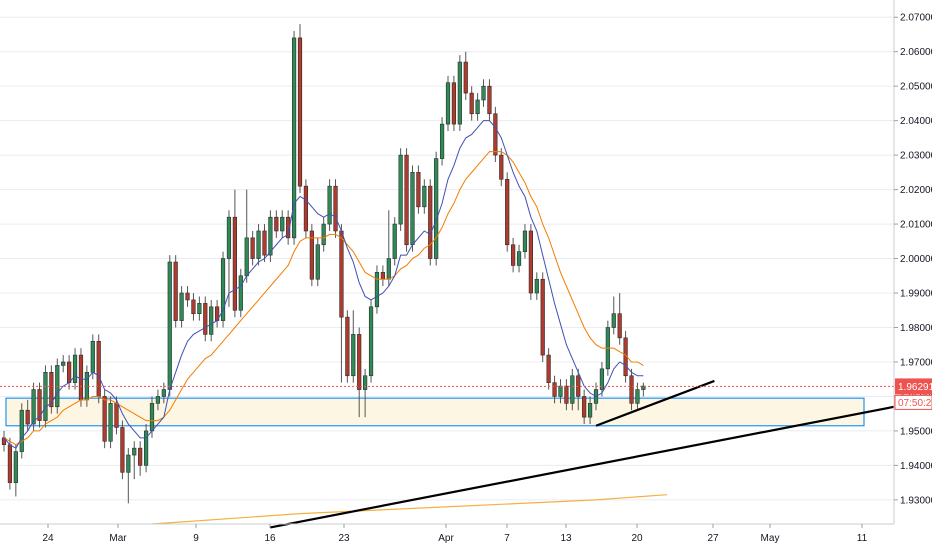  Describe the element at coordinates (916, 294) in the screenshot. I see `price-tick-label: 1.99000` at that location.